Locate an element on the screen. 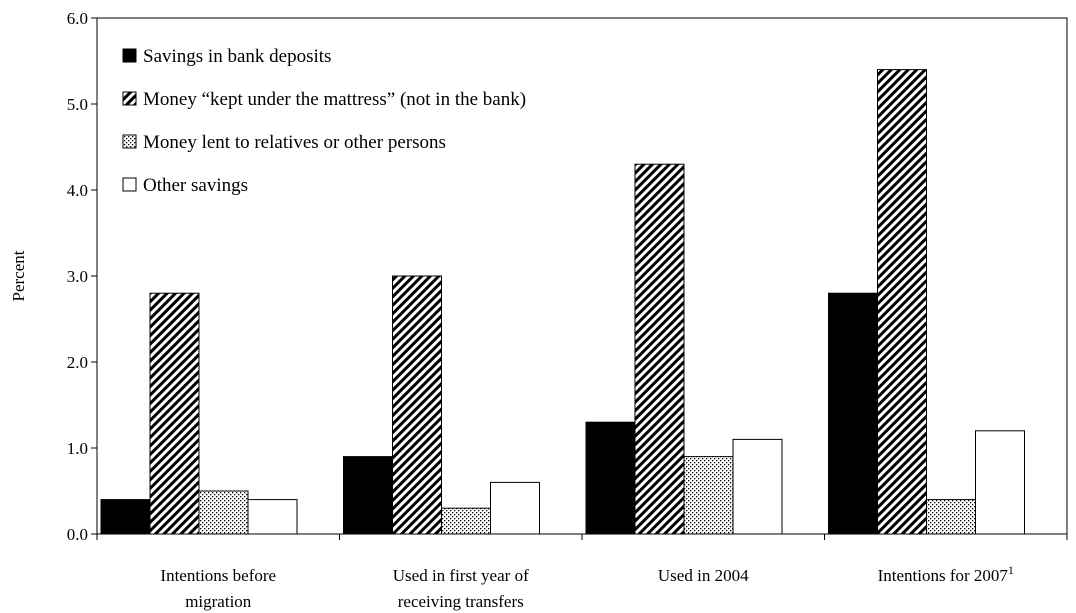 The width and height of the screenshot is (1076, 613). x-category-label: Intentions for 20071 is located at coordinates (946, 574).